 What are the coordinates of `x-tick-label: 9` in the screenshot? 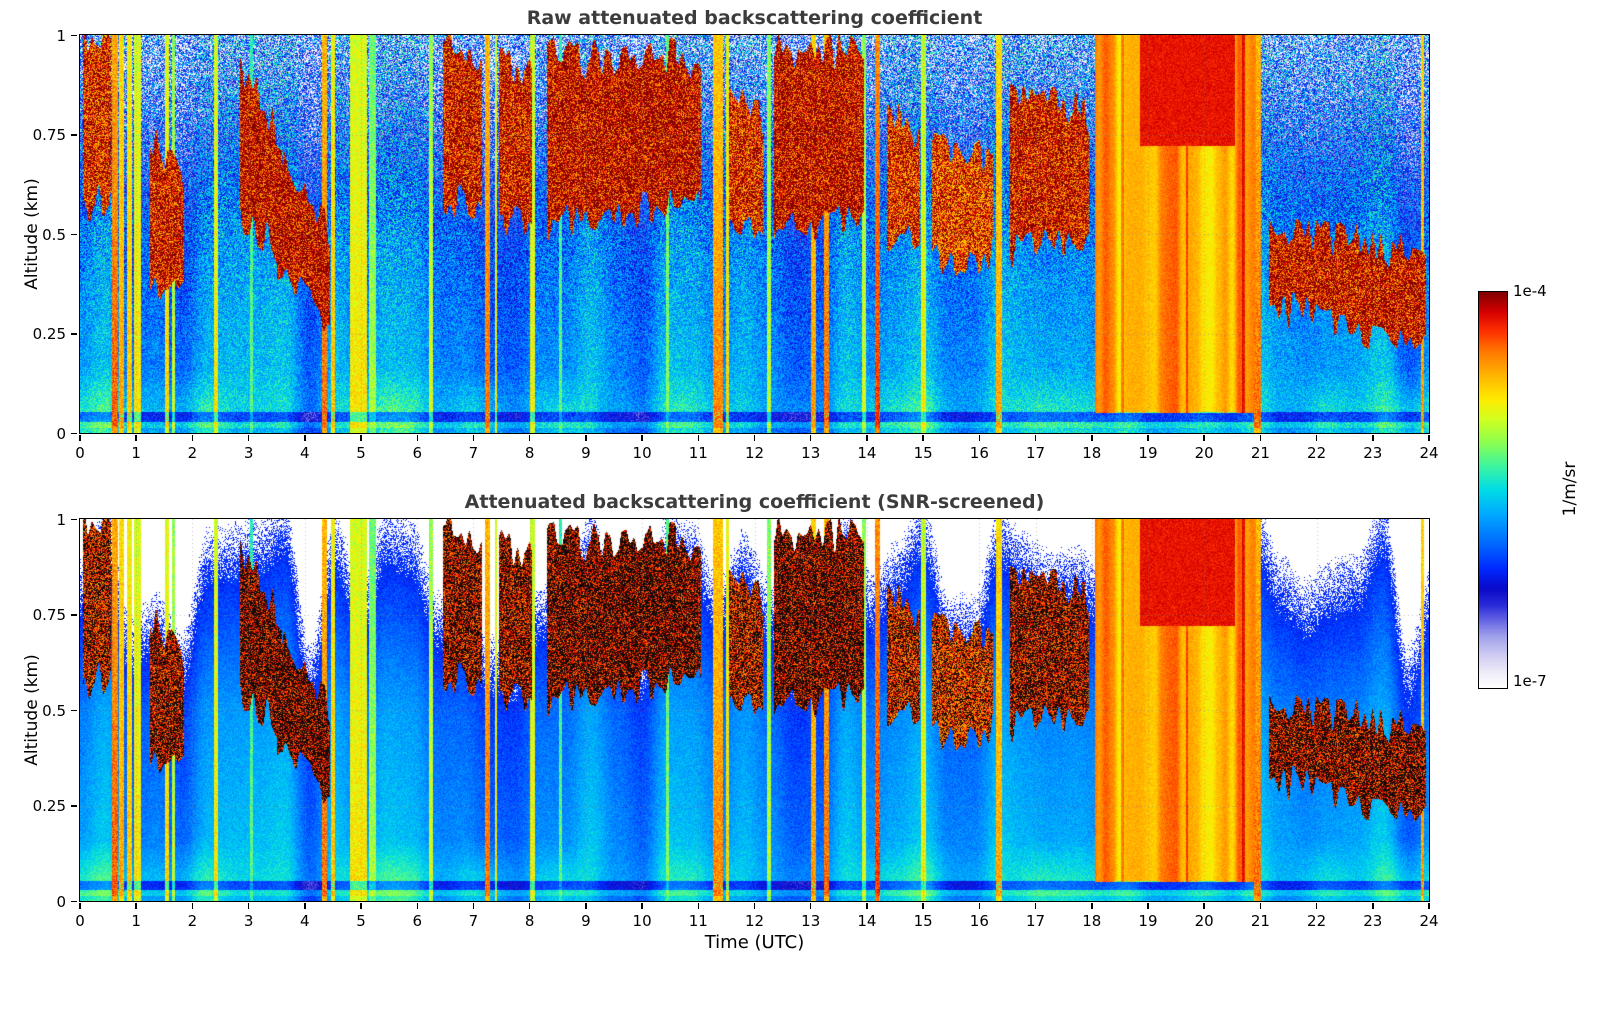 It's located at (586, 920).